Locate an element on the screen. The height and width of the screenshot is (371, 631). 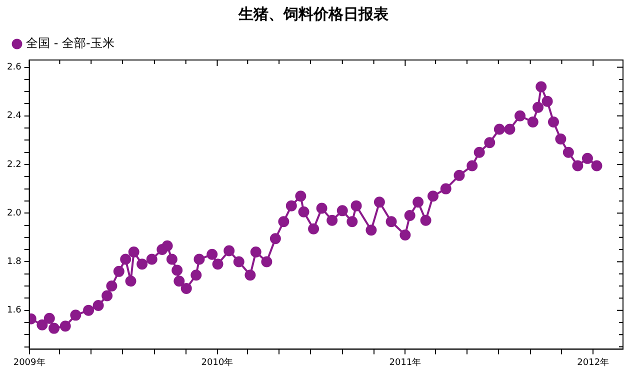
y-tick-label: 1.8 is located at coordinates (14, 262).